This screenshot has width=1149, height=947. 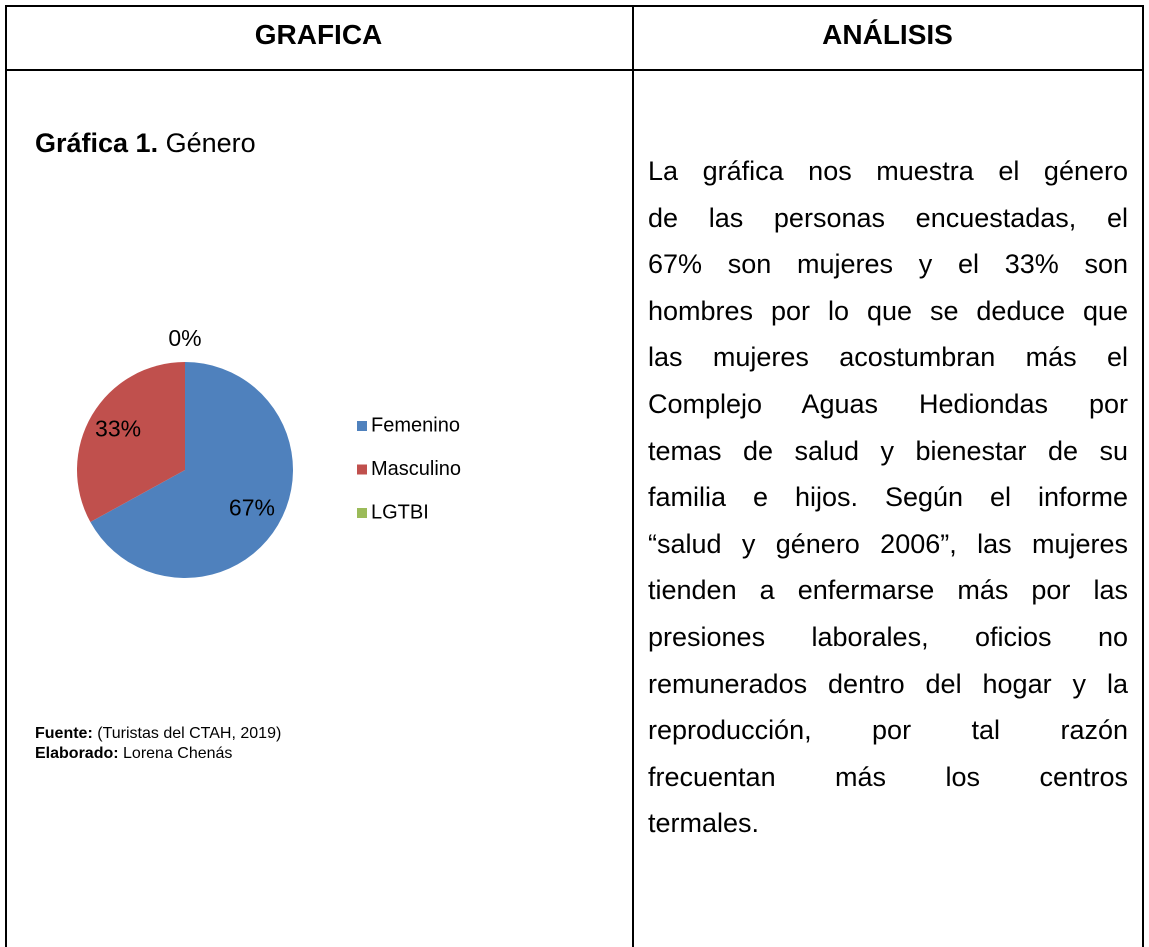 What do you see at coordinates (318, 34) in the screenshot?
I see `header: GRAFICA` at bounding box center [318, 34].